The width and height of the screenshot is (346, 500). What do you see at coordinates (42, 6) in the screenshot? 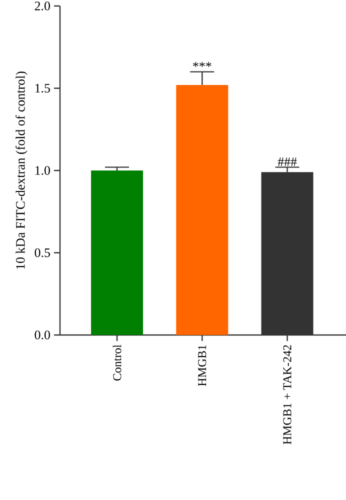
I see `y-tick-label: 2.0` at bounding box center [42, 6].